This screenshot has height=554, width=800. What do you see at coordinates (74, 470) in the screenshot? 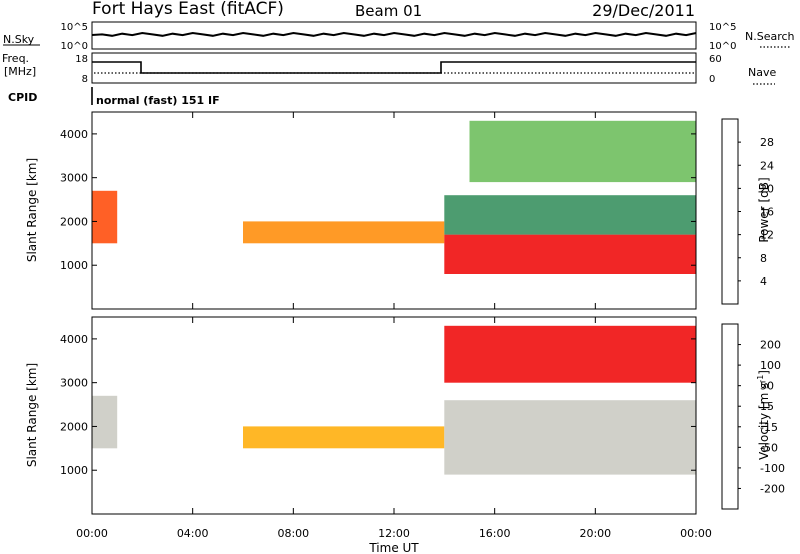
I see `ytick-label-1-0: 1000` at bounding box center [74, 470].